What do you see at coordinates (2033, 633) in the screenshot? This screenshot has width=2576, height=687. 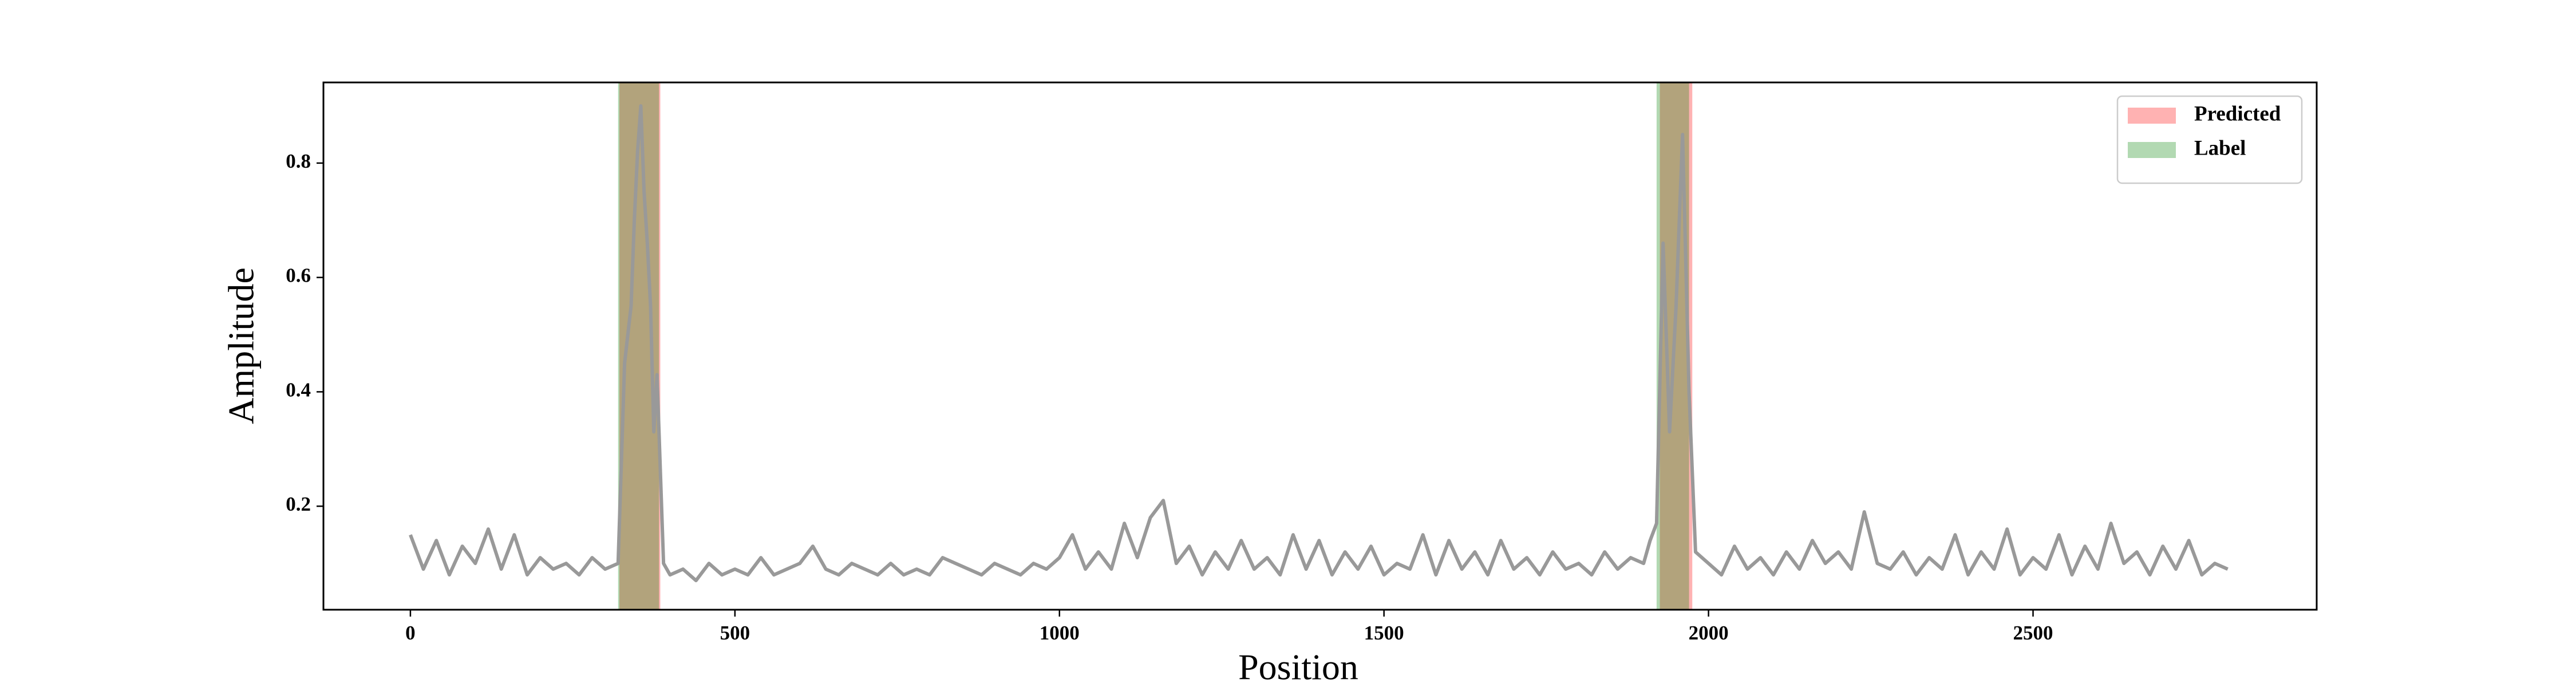 I see `x-tick-label: 2500` at bounding box center [2033, 633].